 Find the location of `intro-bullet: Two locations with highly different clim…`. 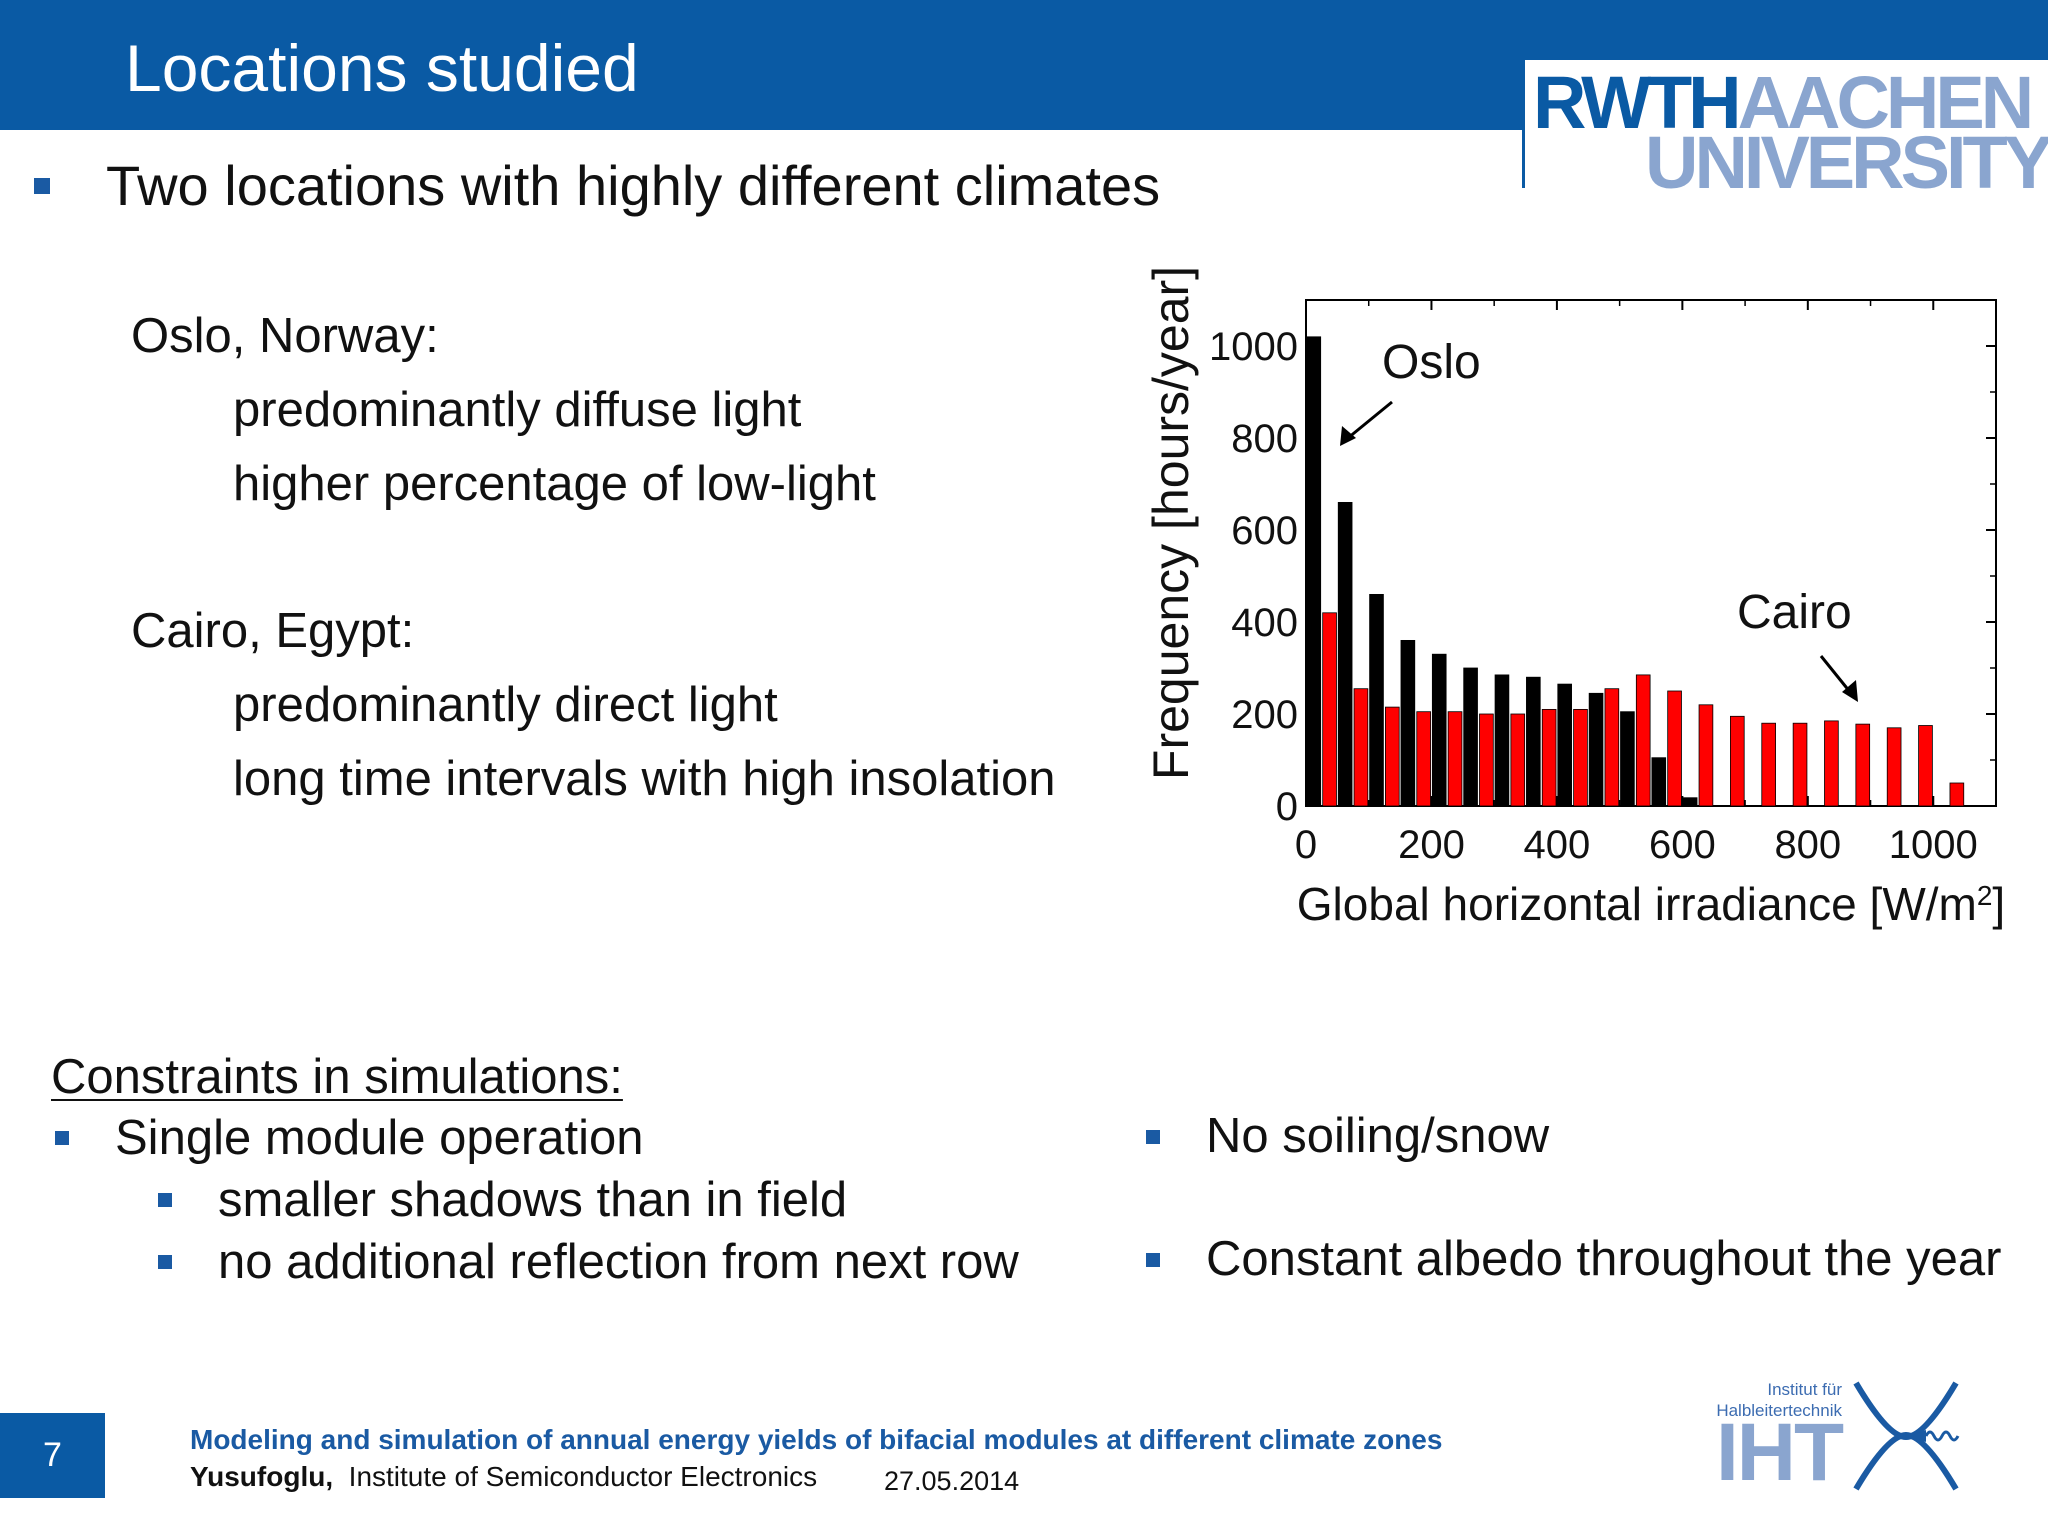

intro-bullet: Two locations with highly different clim… is located at coordinates (633, 185).